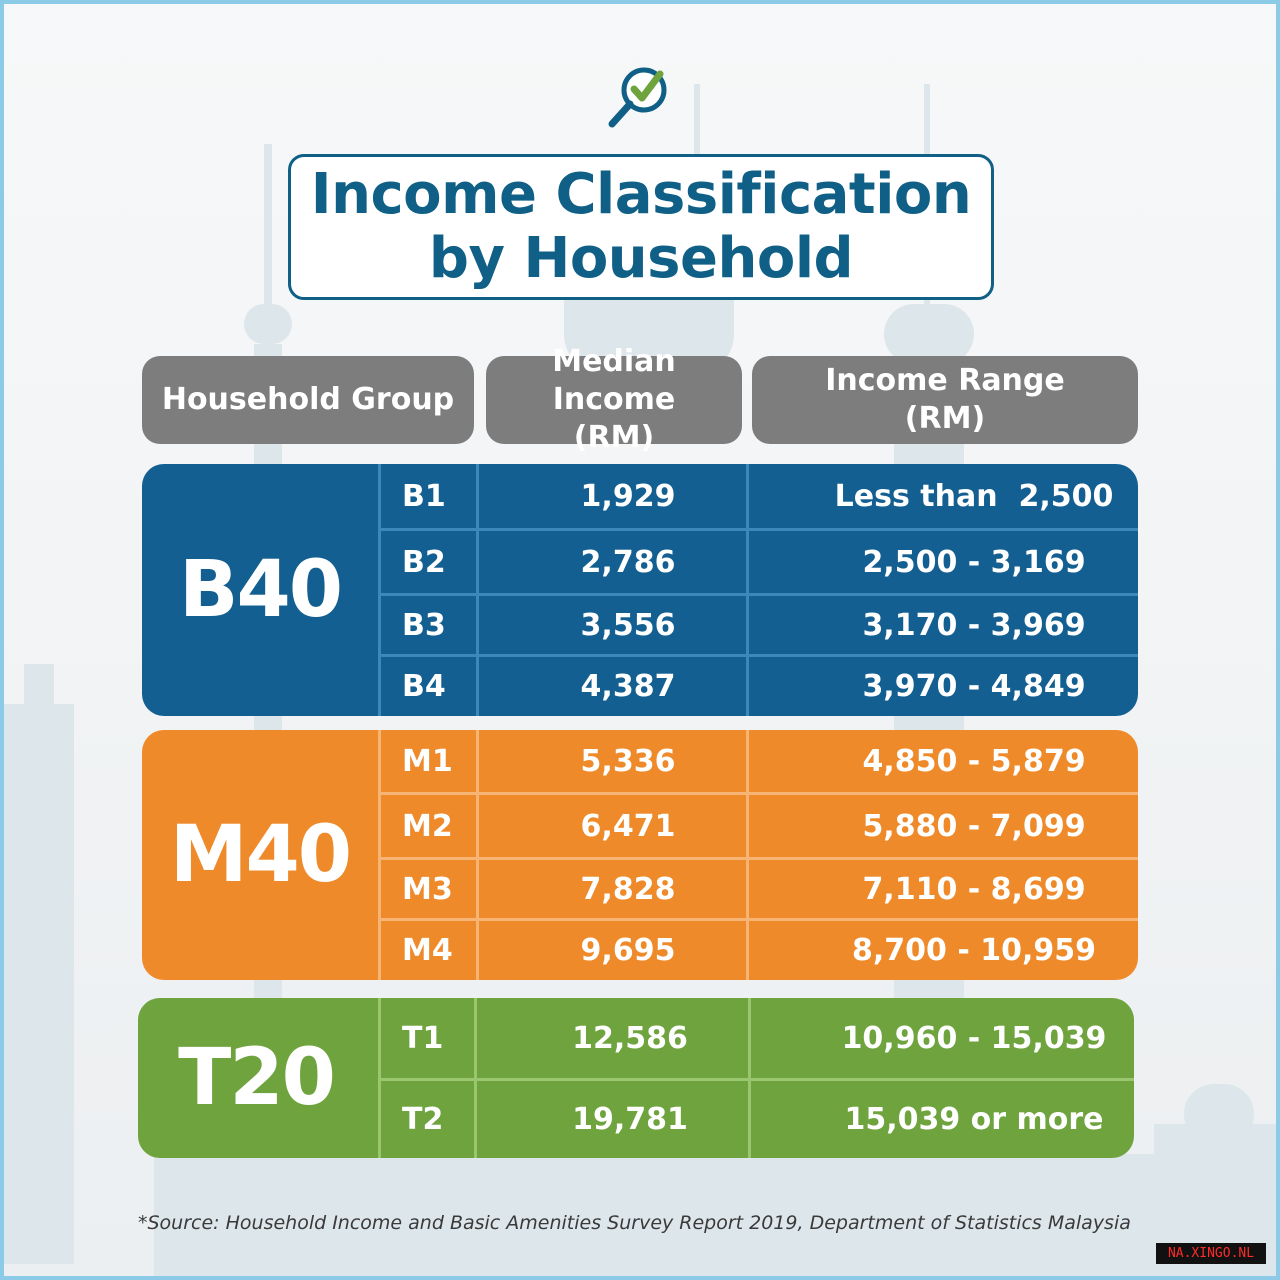 The image size is (1280, 1280). I want to click on group-label-b40: B40, so click(261, 590).